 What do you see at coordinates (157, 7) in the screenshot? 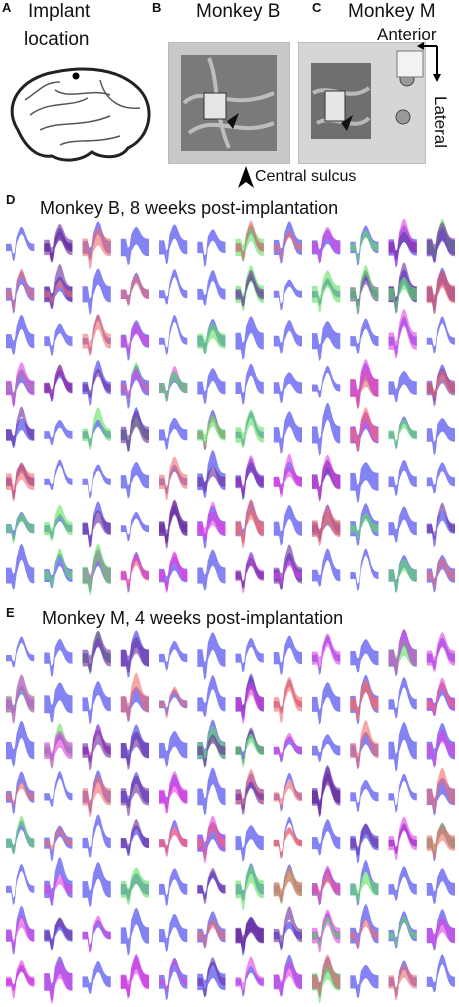
I see `panel-b-letter: B` at bounding box center [157, 7].